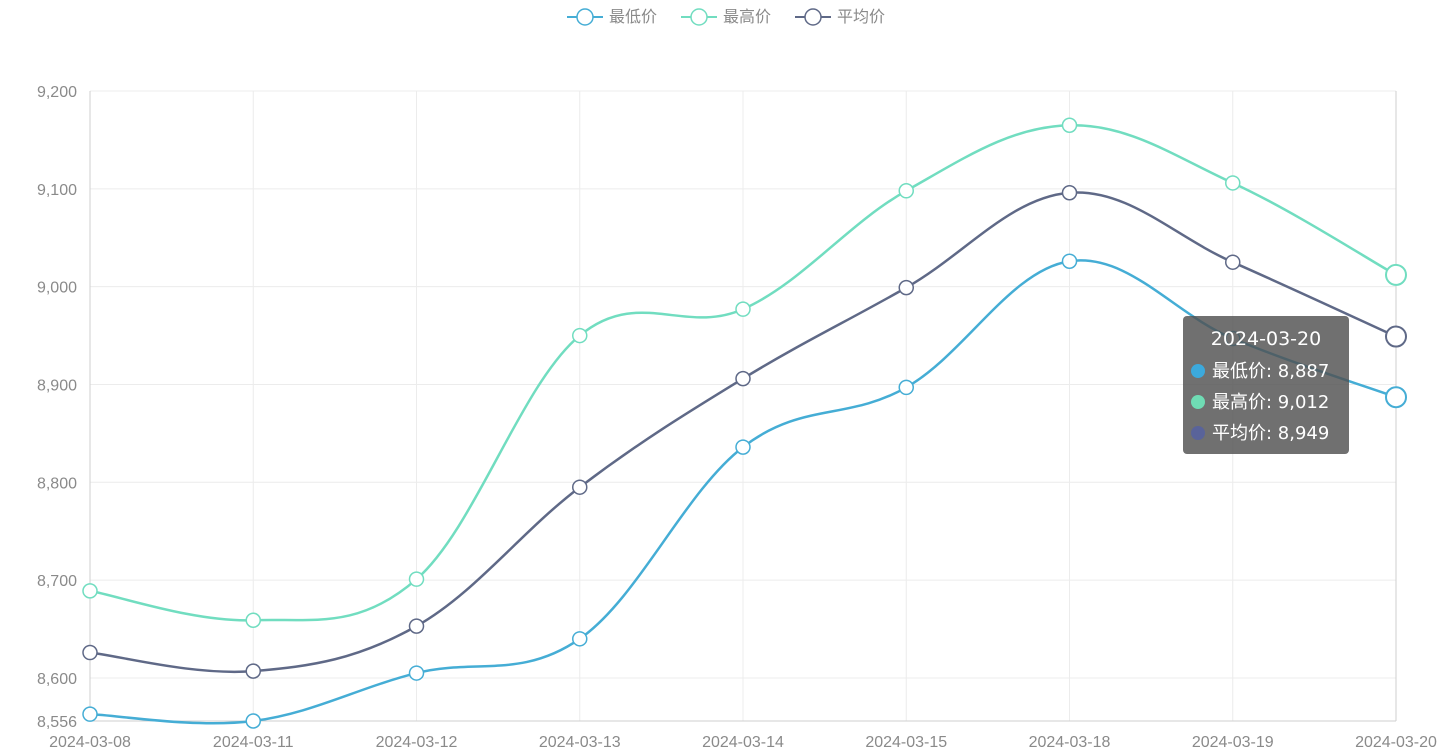  Describe the element at coordinates (57, 288) in the screenshot. I see `y-tick-label-5: 9,000` at that location.